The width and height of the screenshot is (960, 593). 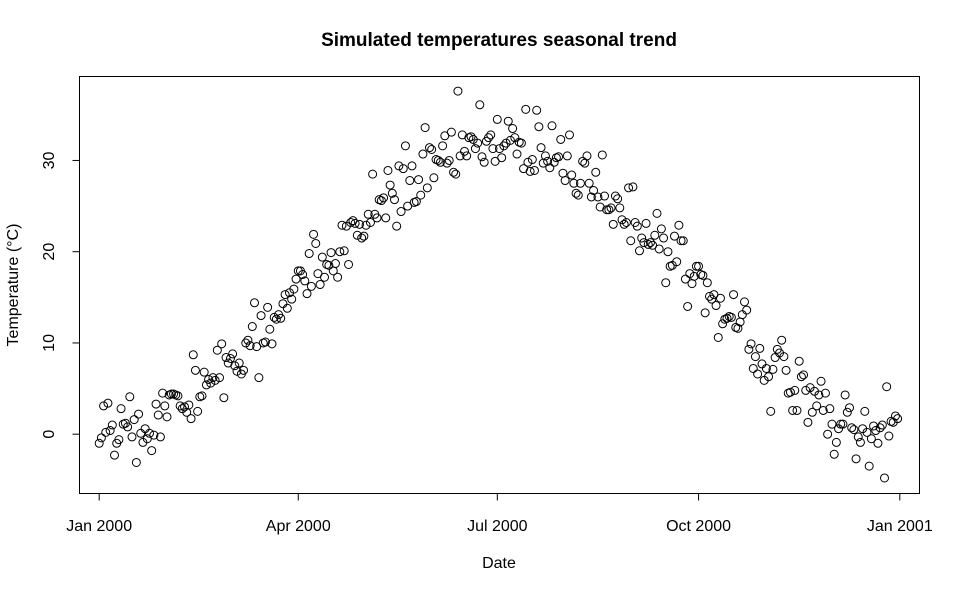 What do you see at coordinates (49, 434) in the screenshot?
I see `y-tick-label: 0` at bounding box center [49, 434].